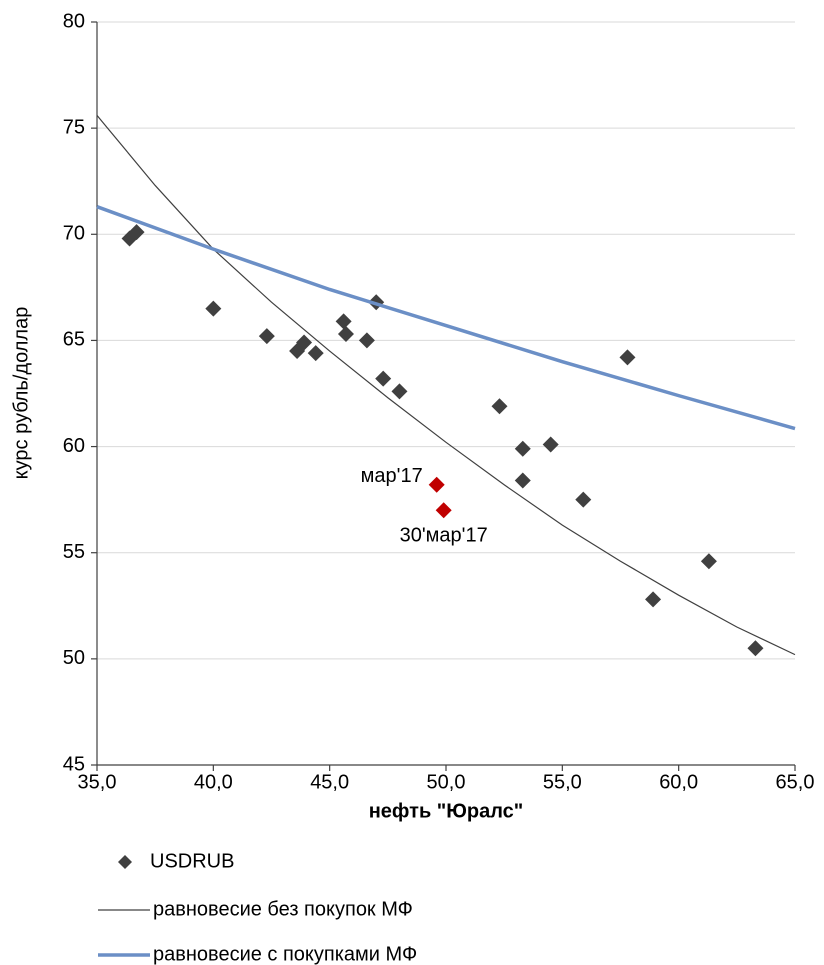  What do you see at coordinates (446, 782) in the screenshot?
I see `x-tick-label: 50,0` at bounding box center [446, 782].